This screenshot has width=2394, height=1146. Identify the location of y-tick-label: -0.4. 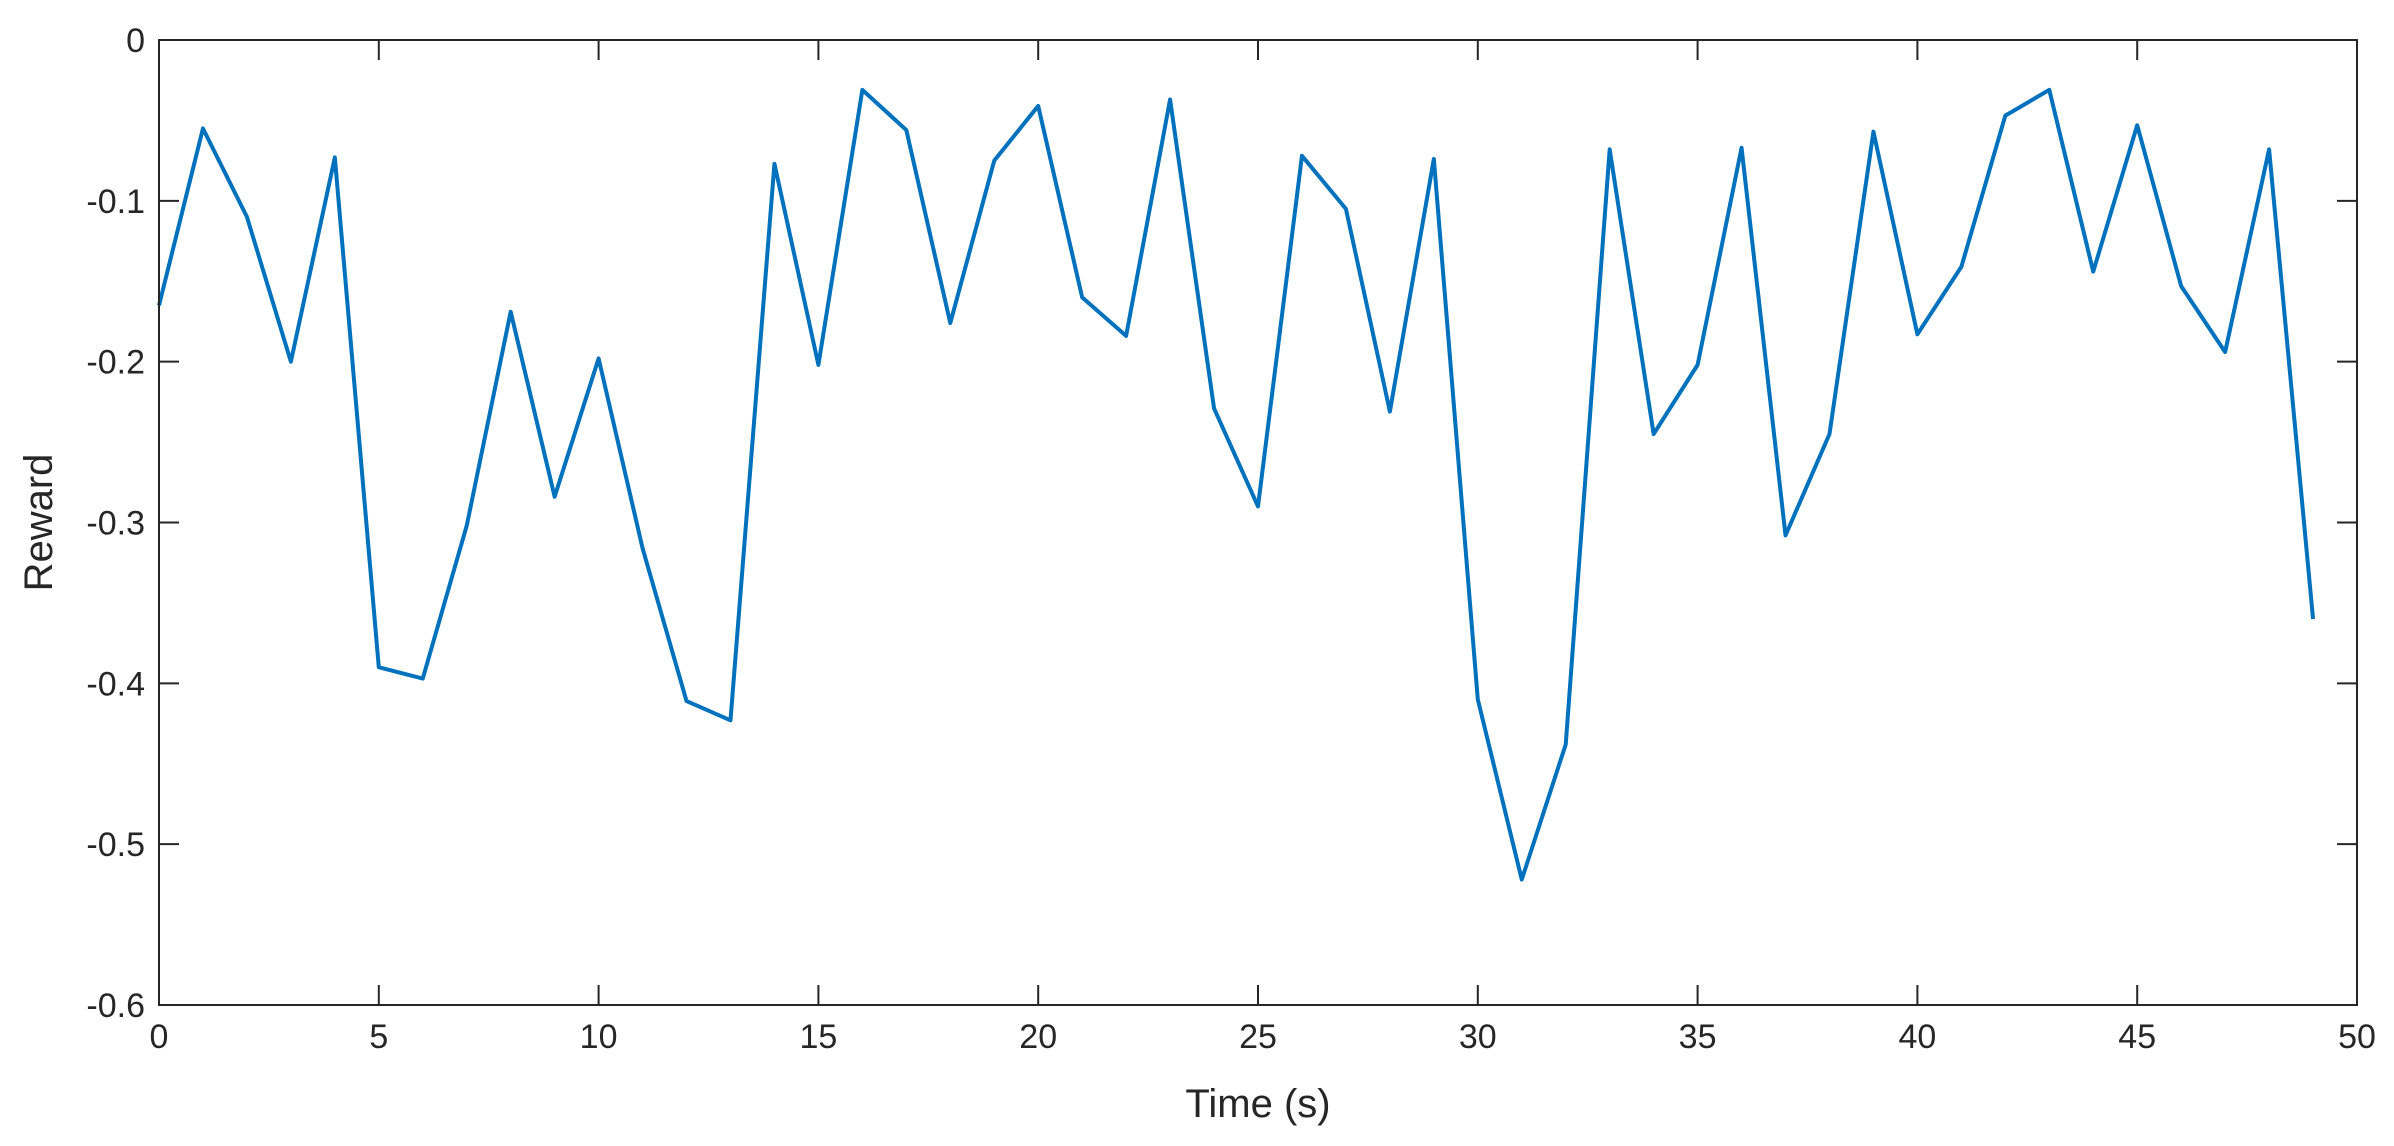
(115, 684).